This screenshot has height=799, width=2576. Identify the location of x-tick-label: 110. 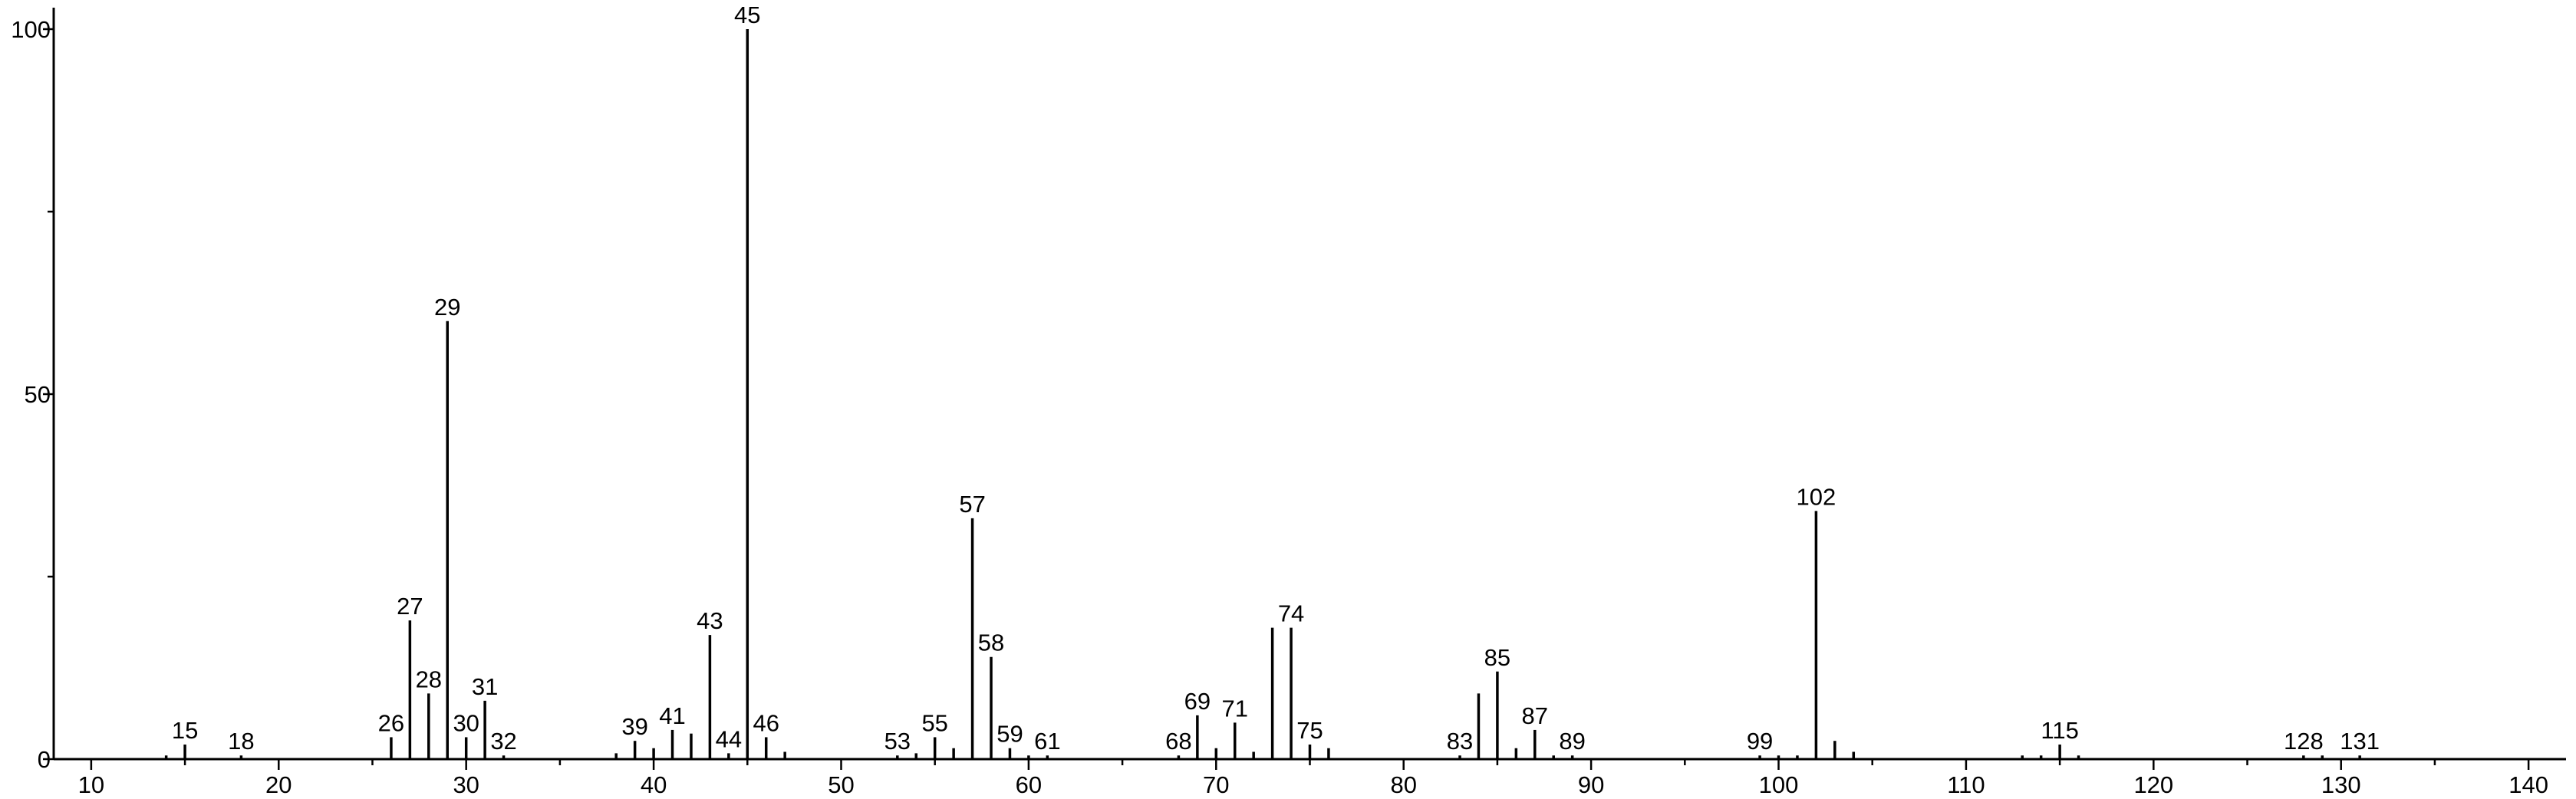
(1966, 784).